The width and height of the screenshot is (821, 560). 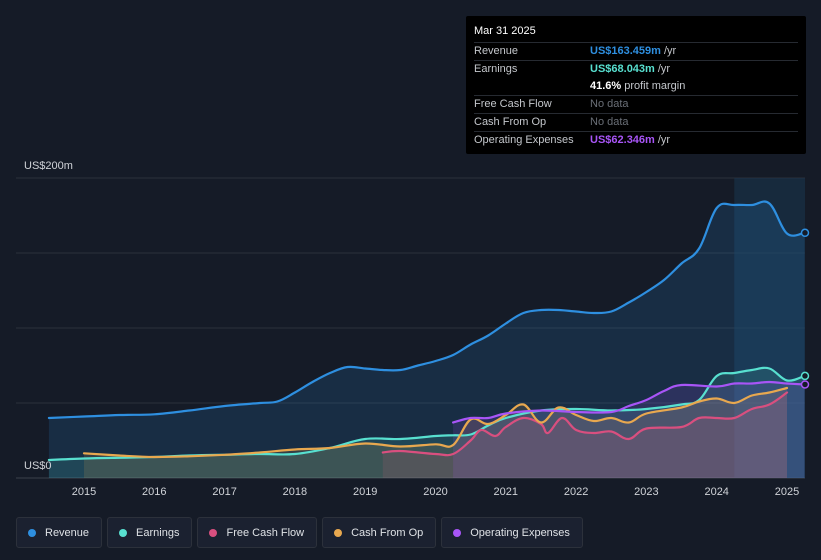 I want to click on legend-item-free-cash-flow: Free Cash Flow, so click(x=257, y=532).